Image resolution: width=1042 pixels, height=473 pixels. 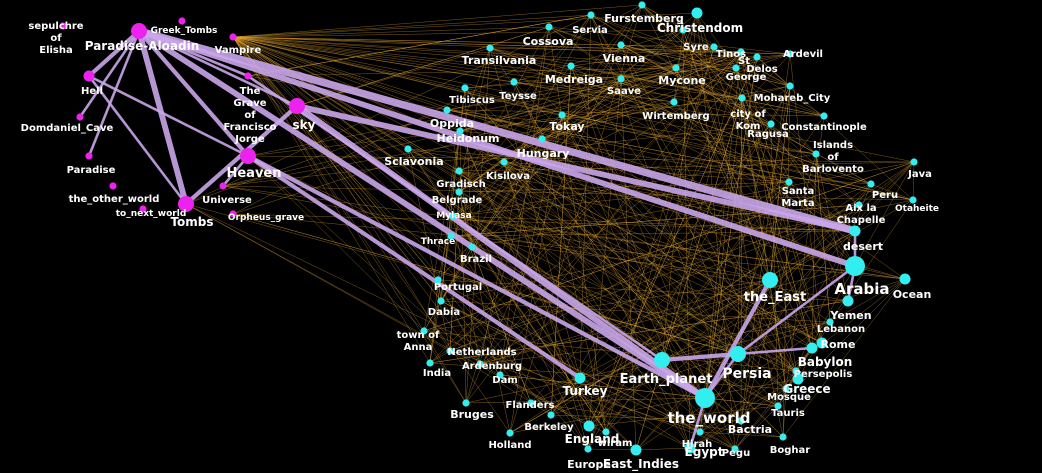 I want to click on node-servia, so click(x=591, y=15).